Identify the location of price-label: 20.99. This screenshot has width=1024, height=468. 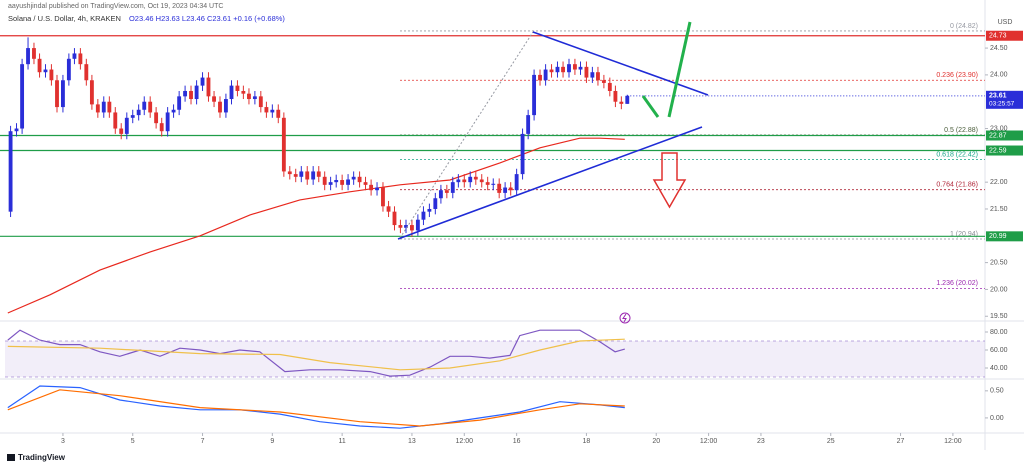
(998, 236).